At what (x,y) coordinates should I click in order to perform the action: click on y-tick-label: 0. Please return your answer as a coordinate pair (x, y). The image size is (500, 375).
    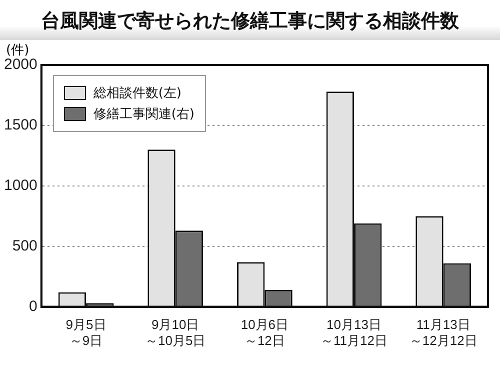
    Looking at the image, I should click on (33, 306).